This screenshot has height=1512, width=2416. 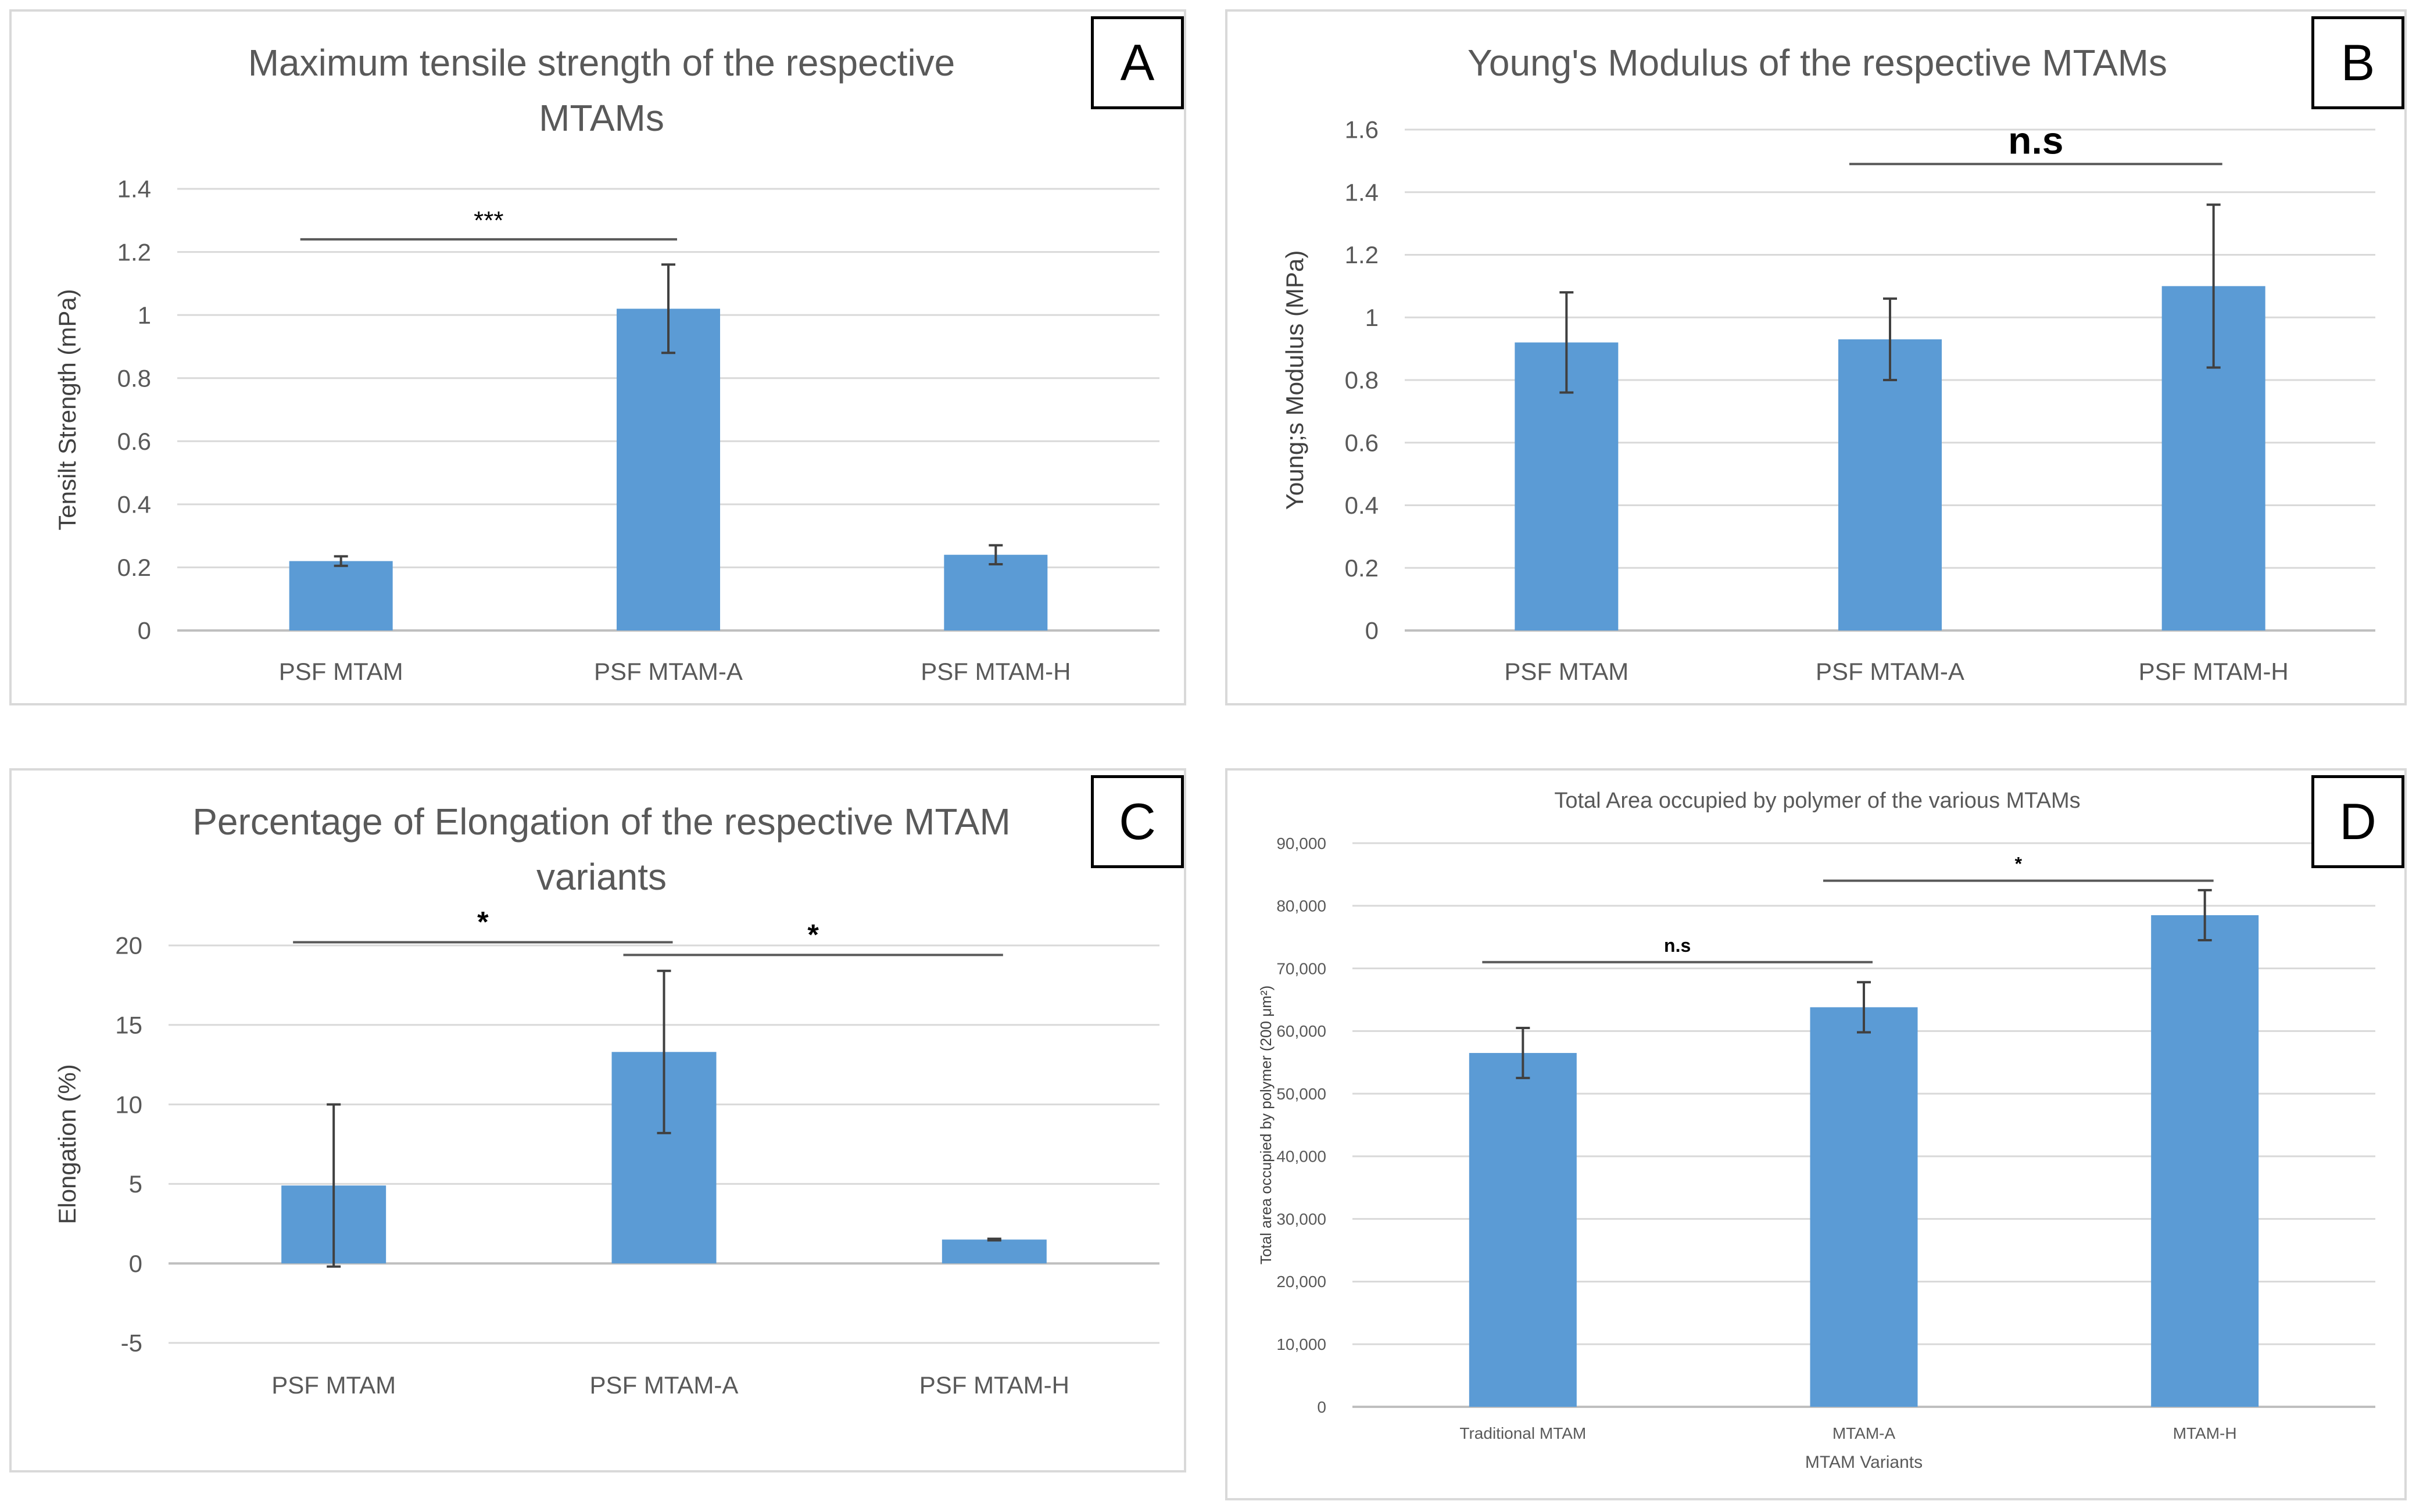 What do you see at coordinates (1137, 821) in the screenshot?
I see `panel-label-c: C` at bounding box center [1137, 821].